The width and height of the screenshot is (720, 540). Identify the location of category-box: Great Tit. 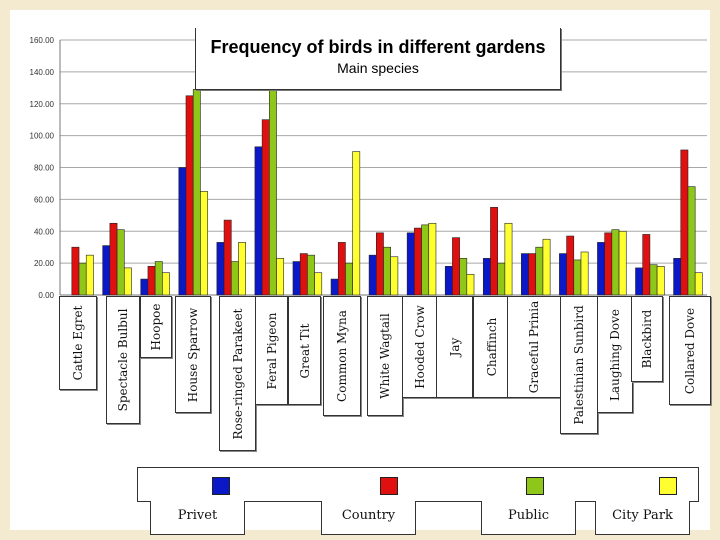
(304, 350).